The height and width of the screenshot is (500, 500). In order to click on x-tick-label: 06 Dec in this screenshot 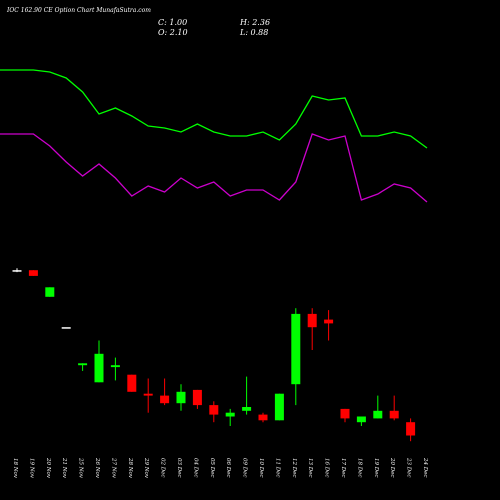, I will do `click(228, 468)`.